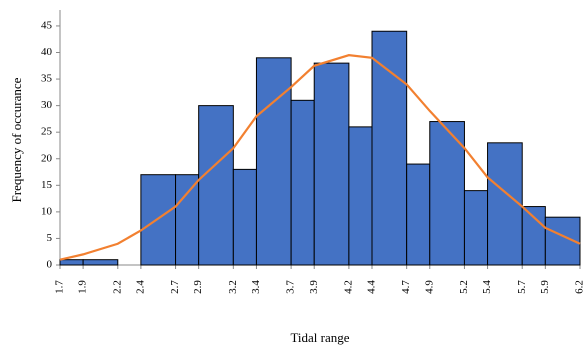 The width and height of the screenshot is (584, 352). I want to click on x-tick-label: 5.9, so click(545, 287).